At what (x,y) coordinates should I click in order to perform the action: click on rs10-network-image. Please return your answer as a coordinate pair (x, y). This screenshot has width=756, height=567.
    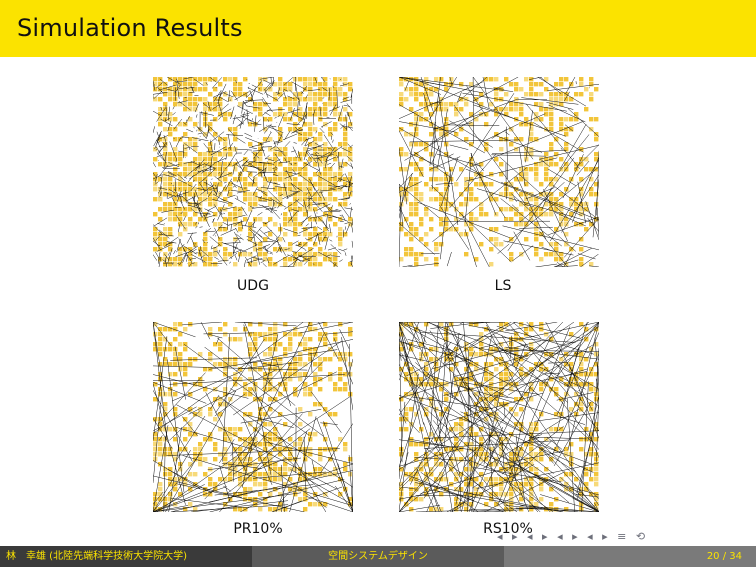
    Looking at the image, I should click on (499, 417).